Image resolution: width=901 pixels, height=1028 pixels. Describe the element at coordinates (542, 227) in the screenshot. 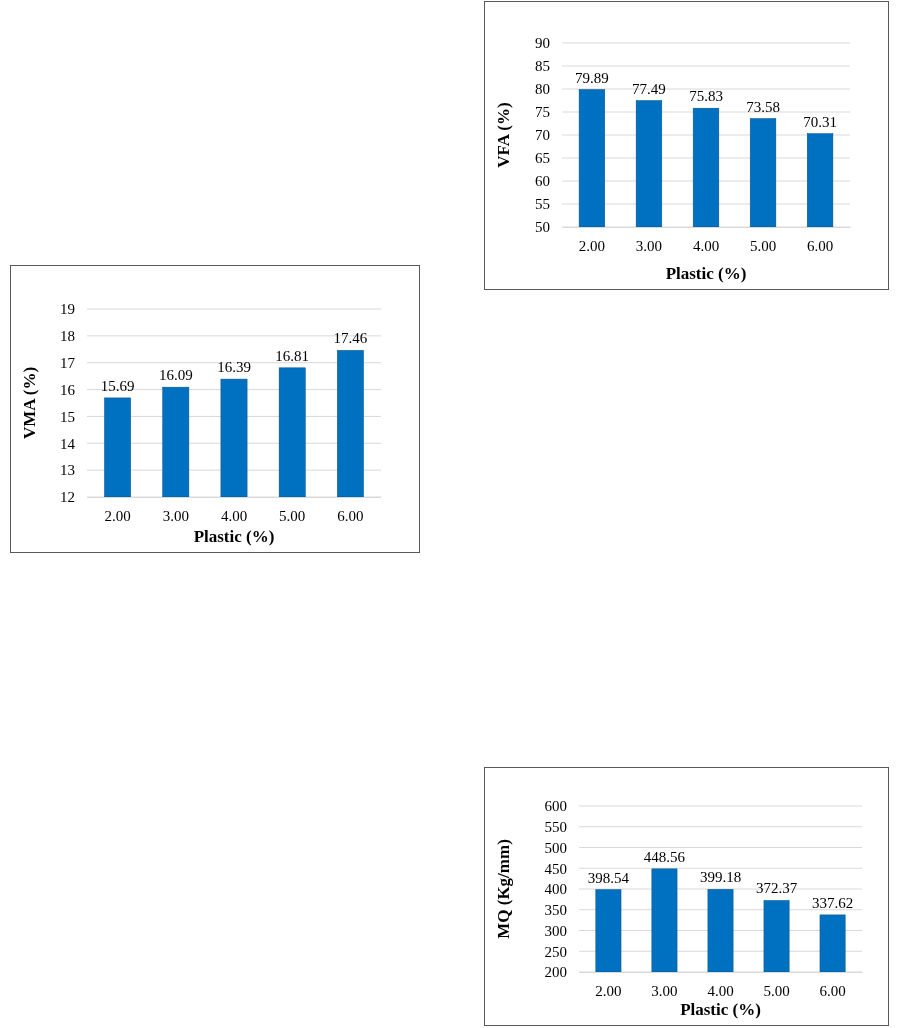

I see `y-tick-label: 50` at that location.